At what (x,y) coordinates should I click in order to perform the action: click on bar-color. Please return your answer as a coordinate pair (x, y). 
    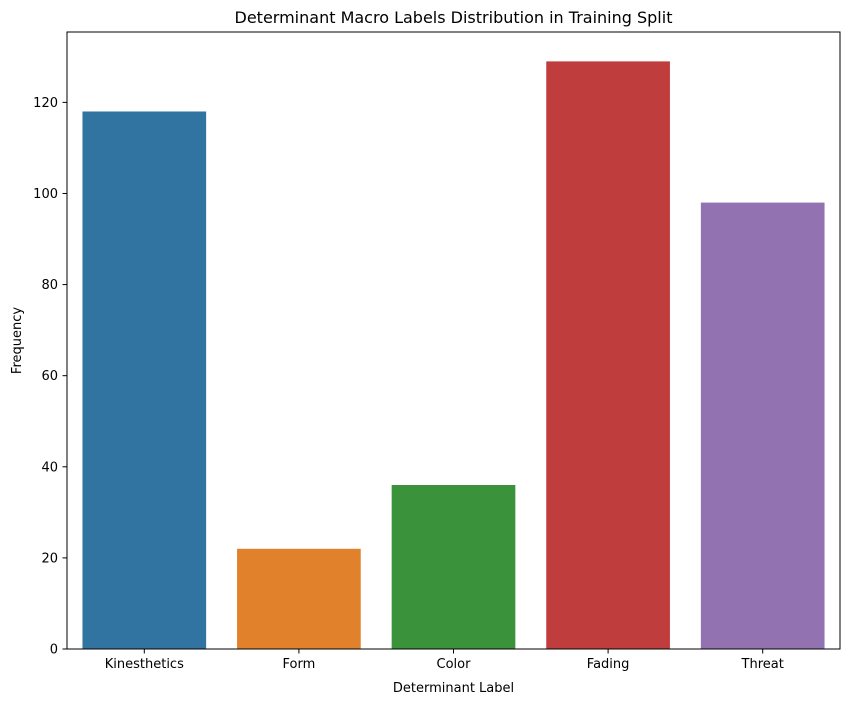
    Looking at the image, I should click on (453, 567).